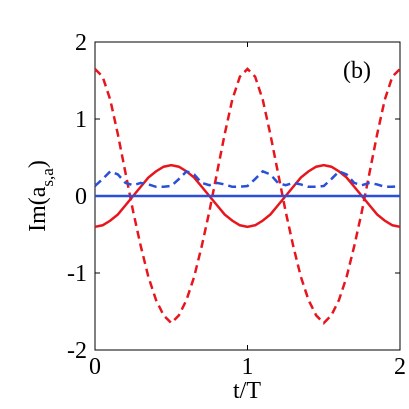  What do you see at coordinates (81, 197) in the screenshot?
I see `y-tick-label: 0` at bounding box center [81, 197].